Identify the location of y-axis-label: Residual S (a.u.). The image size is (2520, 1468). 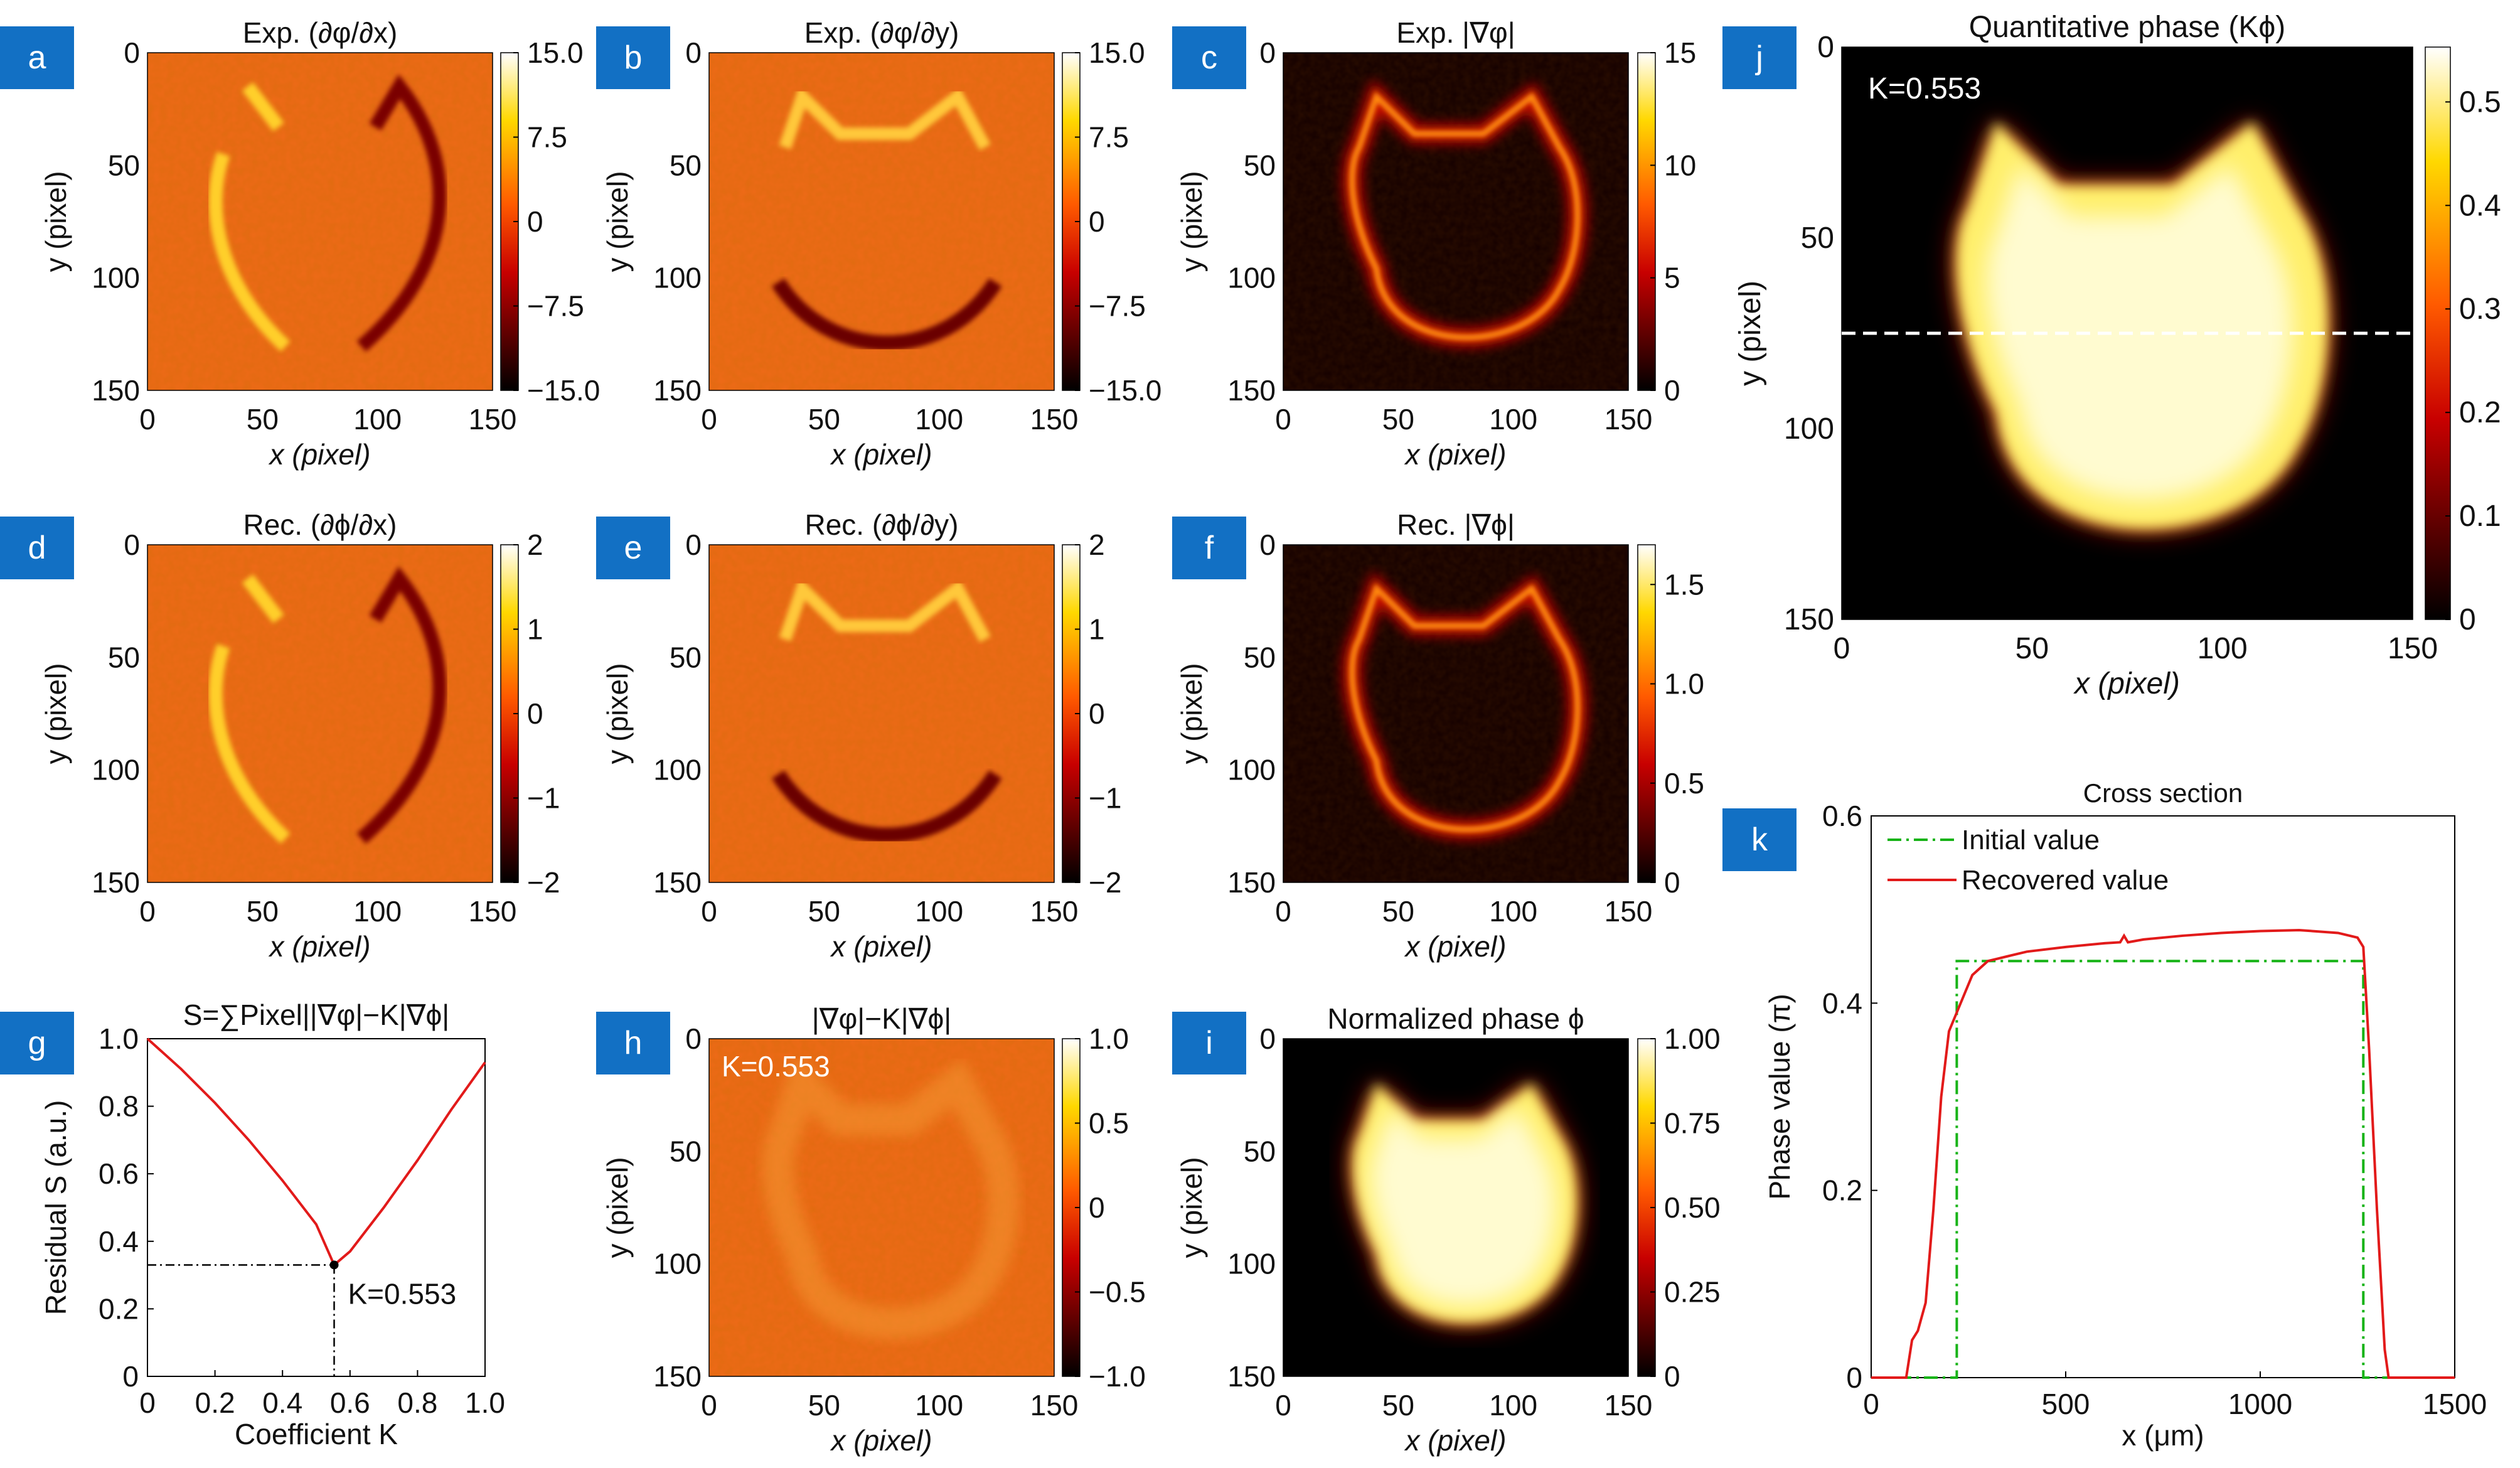
(56, 1207).